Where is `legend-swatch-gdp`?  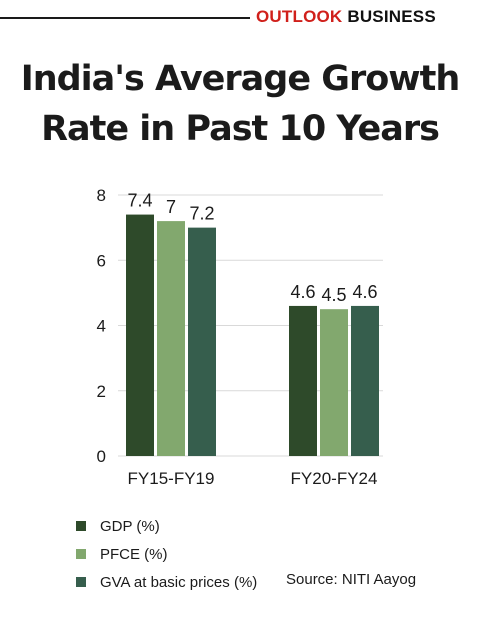
legend-swatch-gdp is located at coordinates (81, 526).